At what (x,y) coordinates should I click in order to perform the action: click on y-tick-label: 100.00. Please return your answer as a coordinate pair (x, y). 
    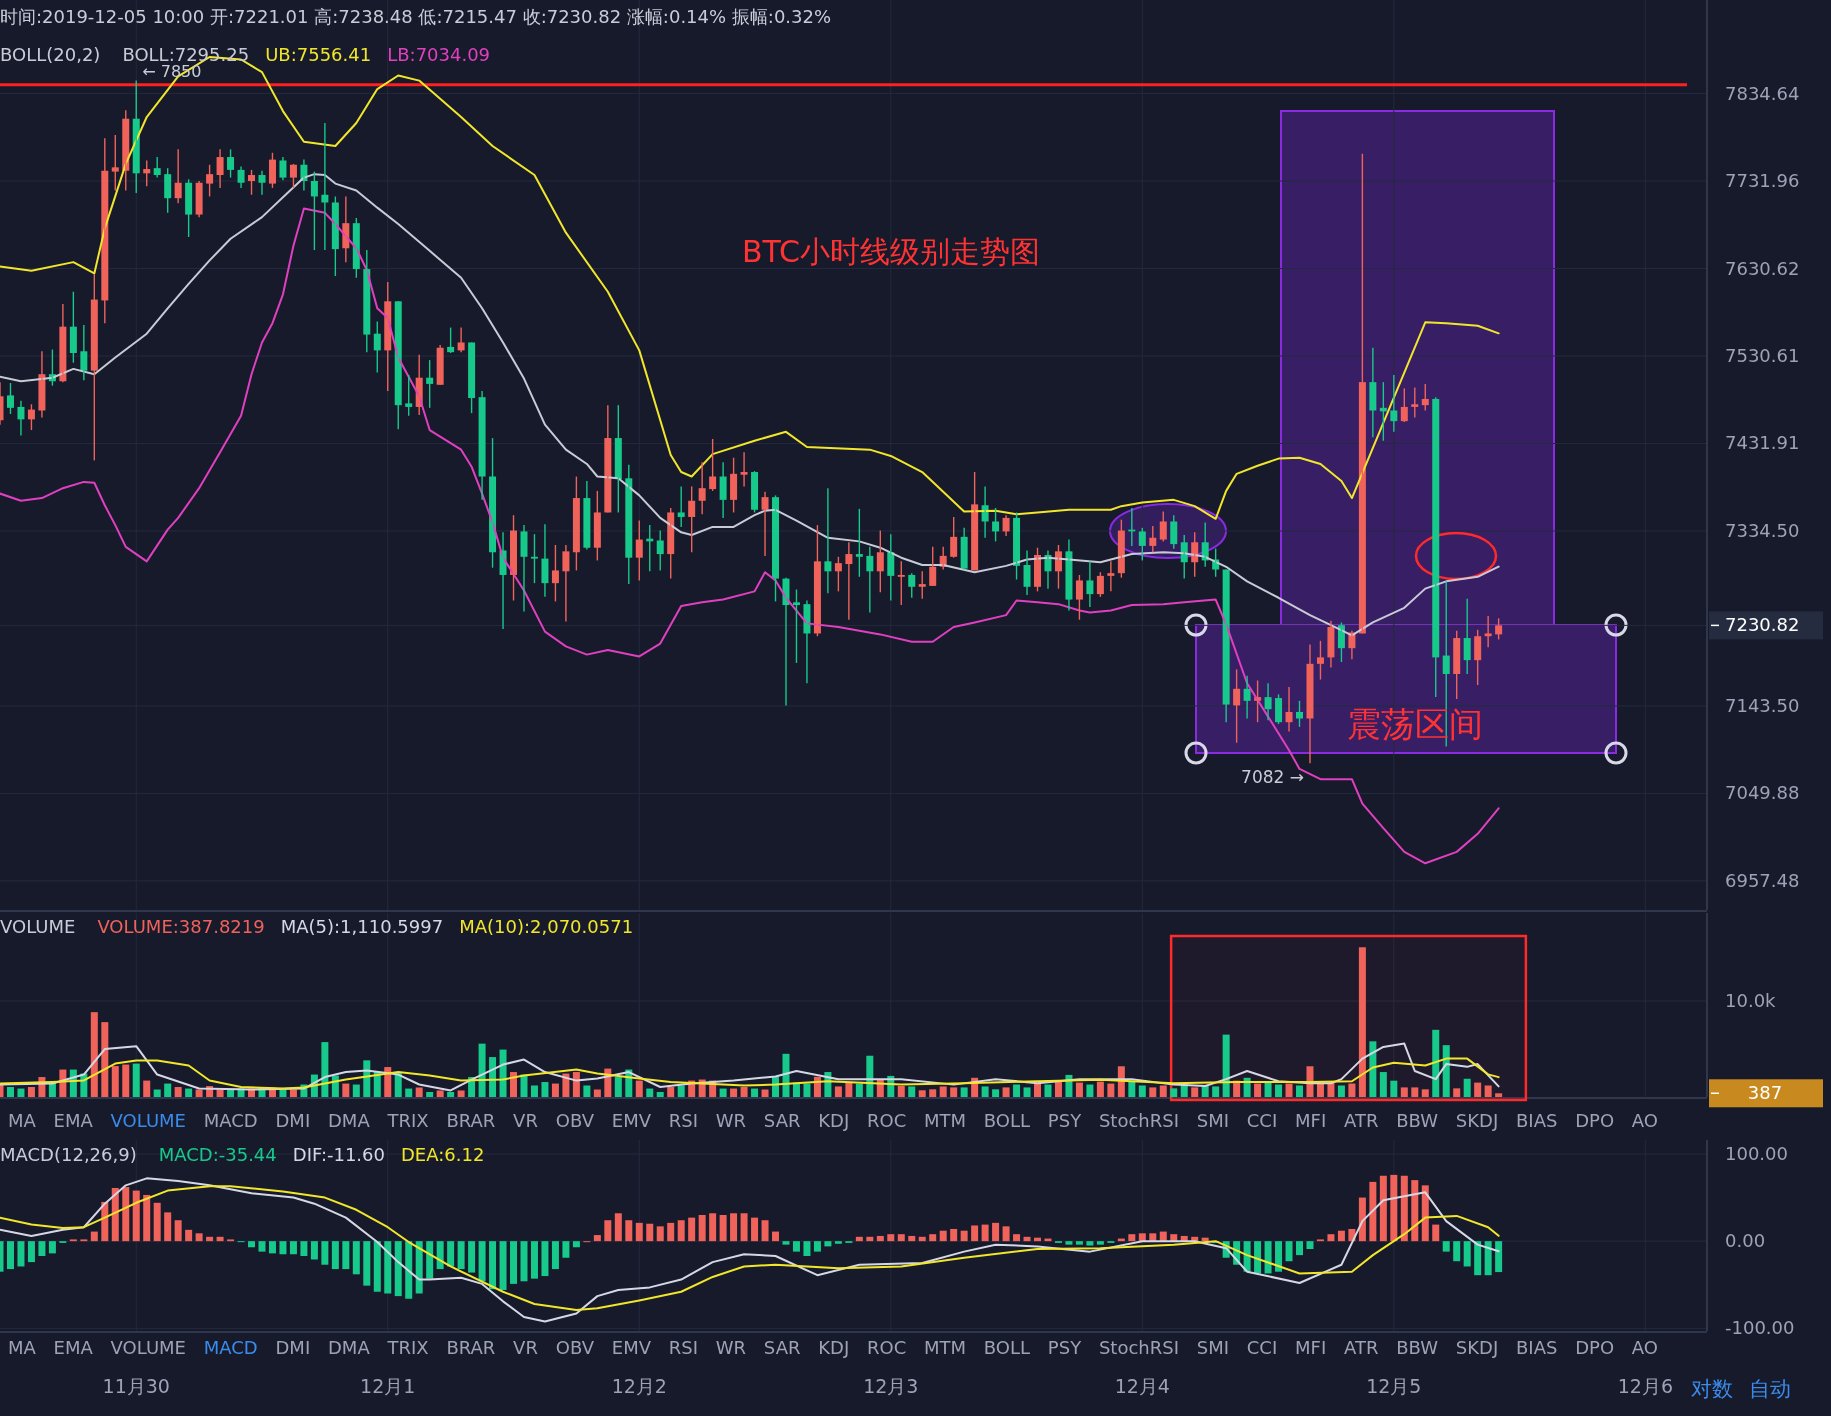
    Looking at the image, I should click on (1756, 1153).